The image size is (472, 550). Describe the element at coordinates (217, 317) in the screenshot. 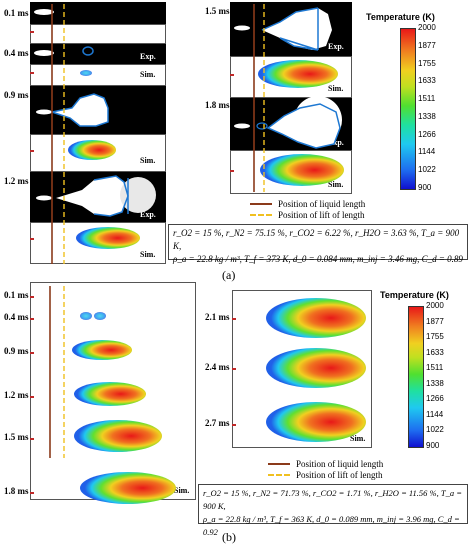

I see `time-label: 2.1 ms` at that location.